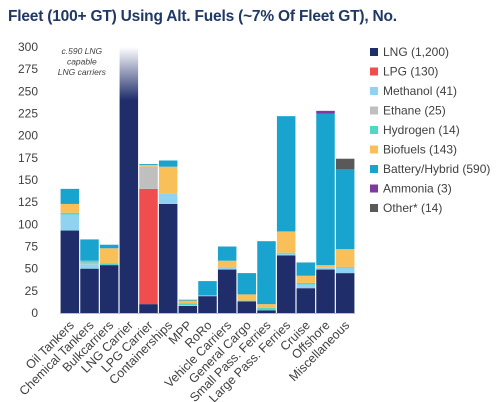 Image resolution: width=500 pixels, height=402 pixels. I want to click on y-tick-label: 200, so click(28, 136).